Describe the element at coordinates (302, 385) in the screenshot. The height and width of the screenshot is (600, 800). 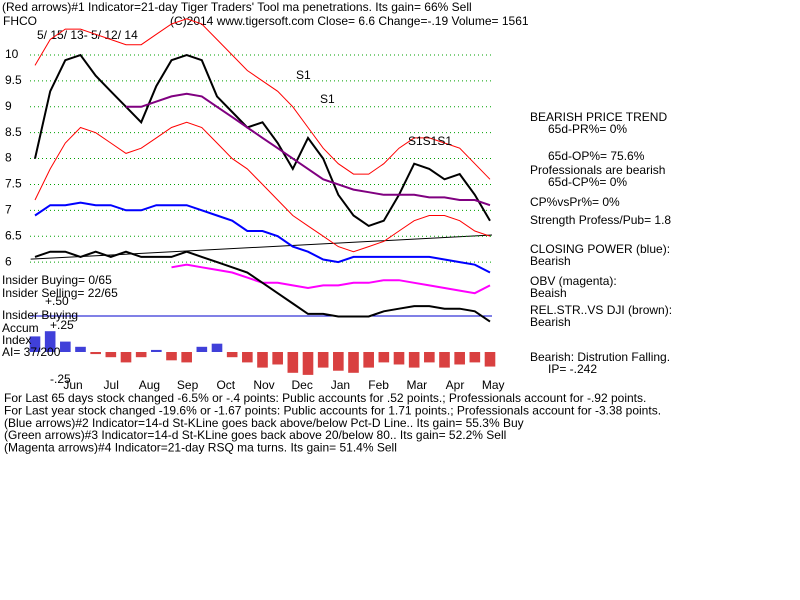
I see `x-tick-label: Dec` at that location.